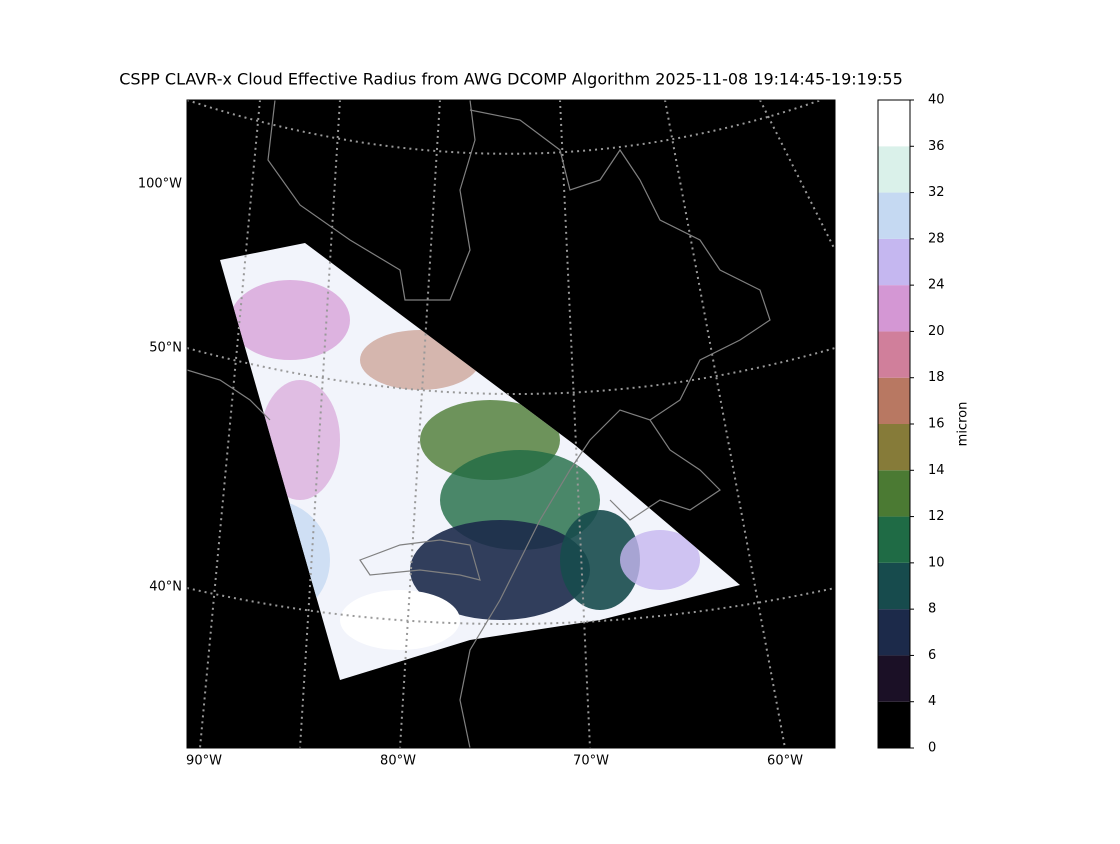 The height and width of the screenshot is (844, 1120). Describe the element at coordinates (936, 285) in the screenshot. I see `colorbar-tick-label: 24` at that location.